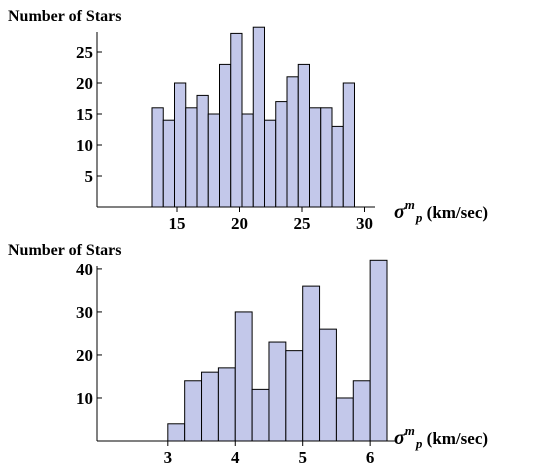 The height and width of the screenshot is (464, 554). What do you see at coordinates (84, 114) in the screenshot?
I see `top-y-tick-label: 15` at bounding box center [84, 114].